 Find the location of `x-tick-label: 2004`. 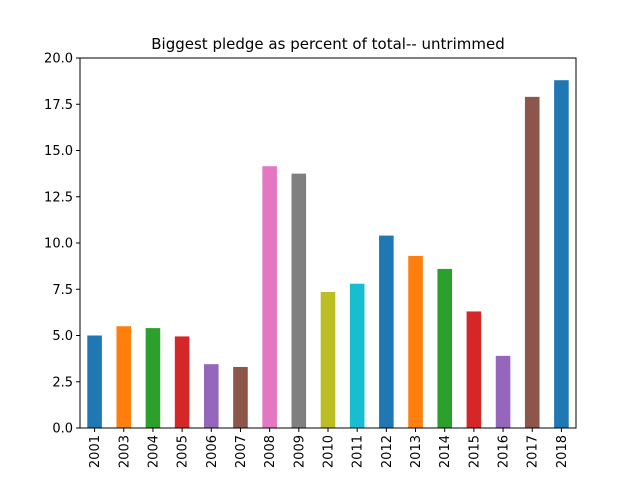

x-tick-label: 2004 is located at coordinates (153, 451).